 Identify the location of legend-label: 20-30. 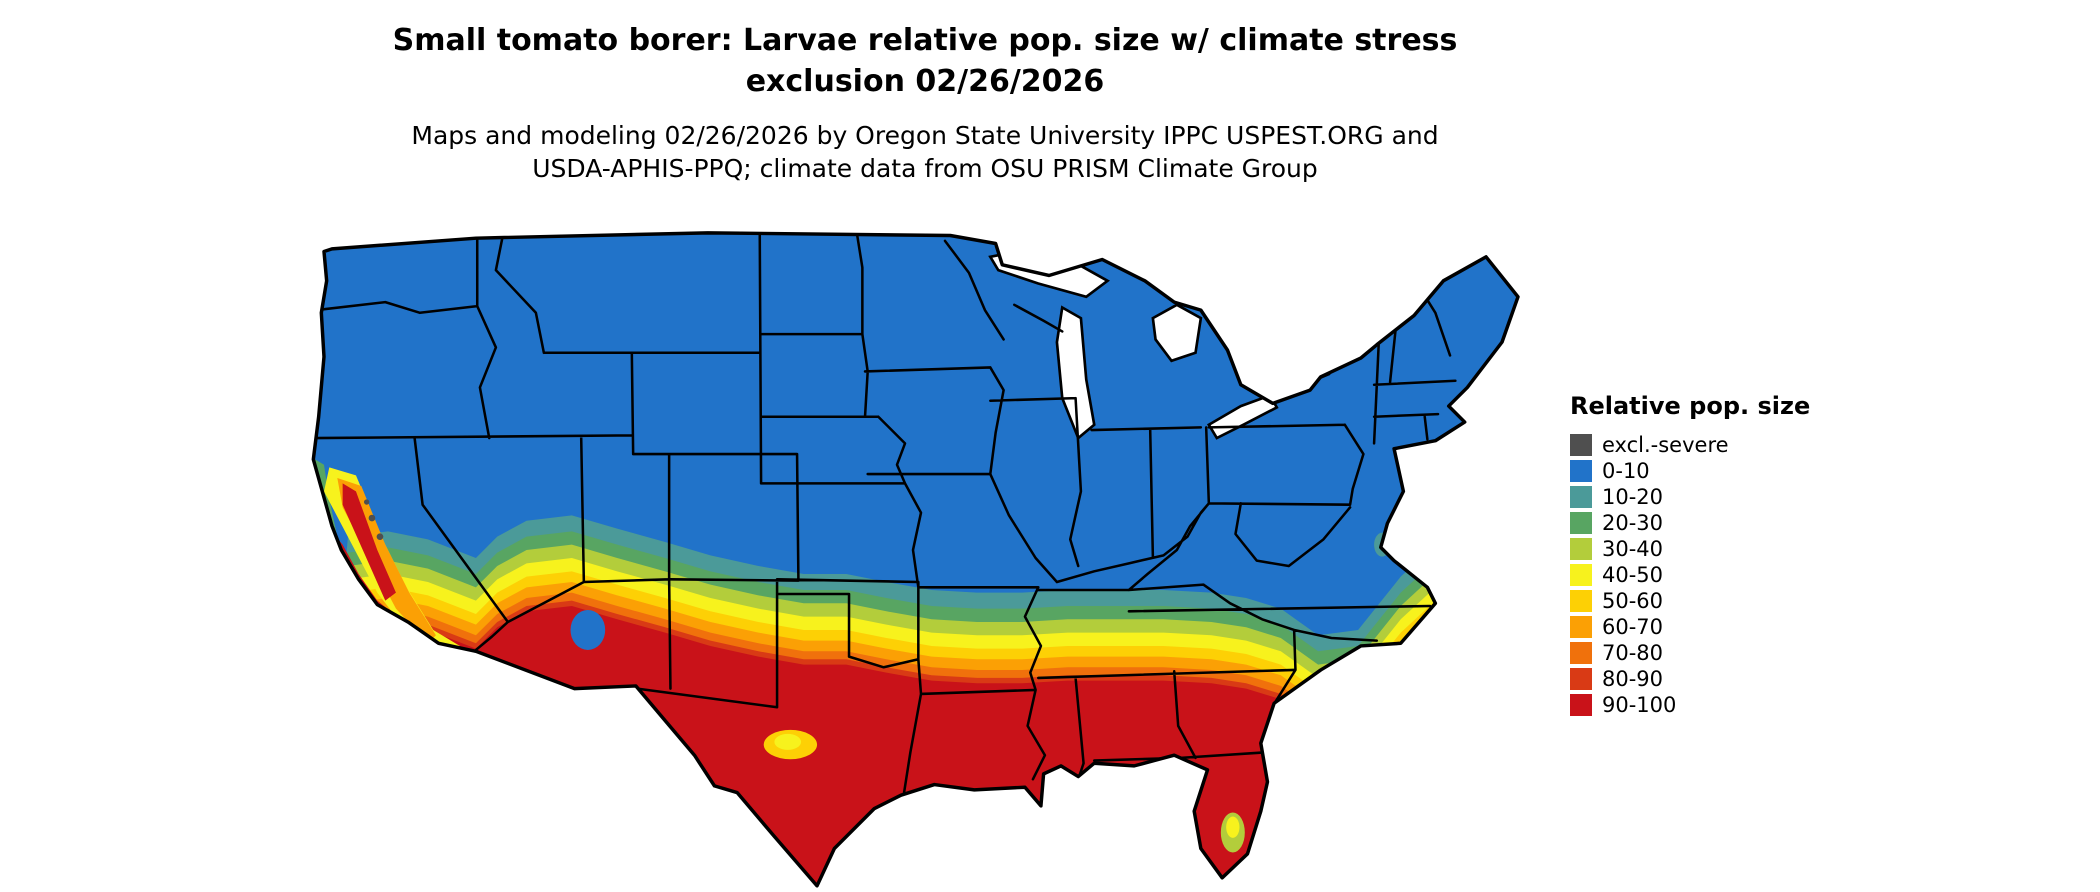
(1633, 522).